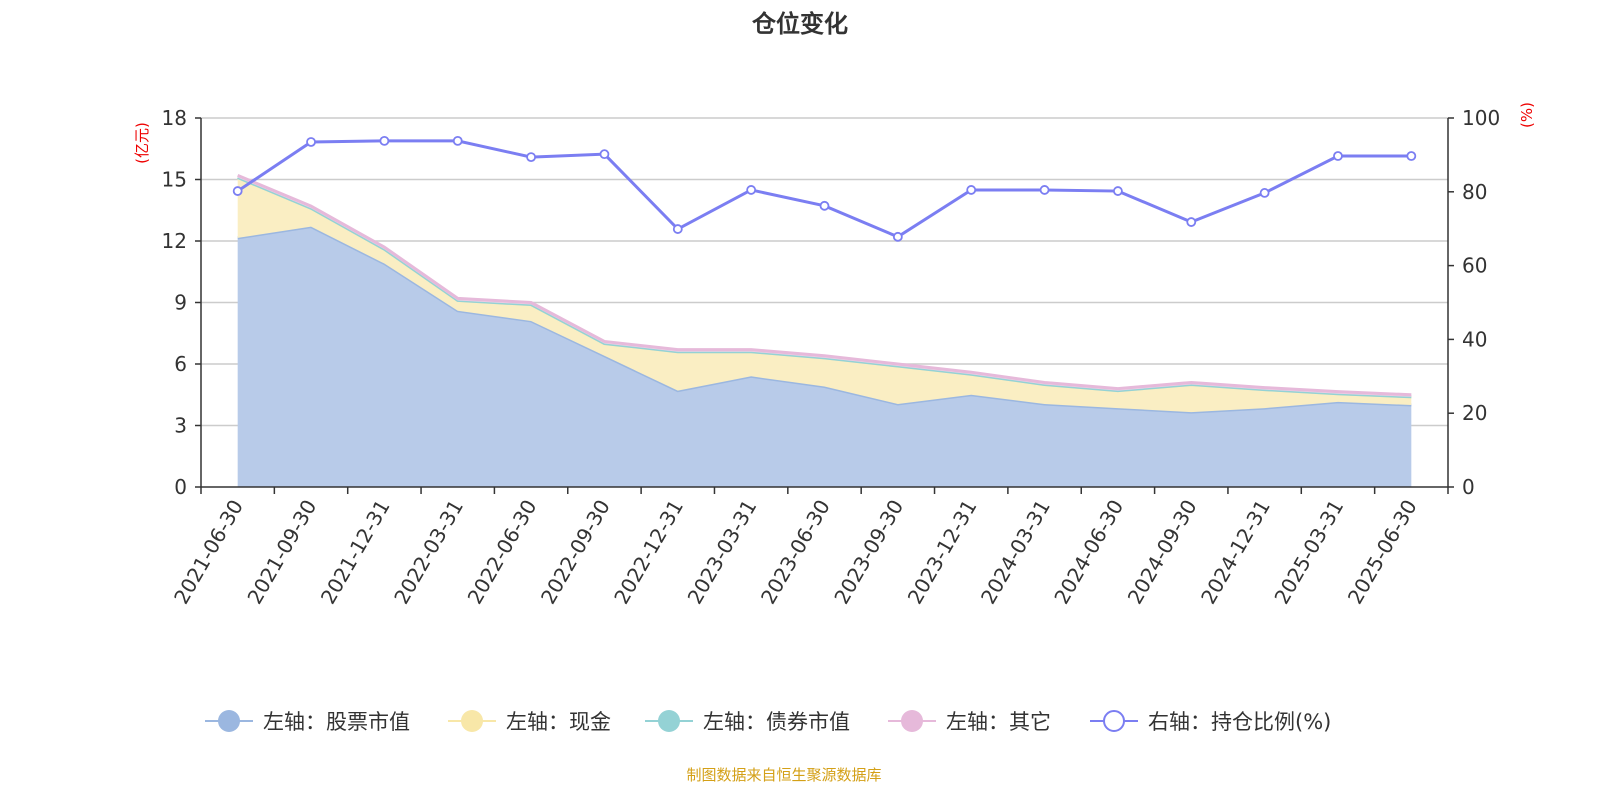  Describe the element at coordinates (1474, 413) in the screenshot. I see `right-axis-tick-label: 20` at that location.